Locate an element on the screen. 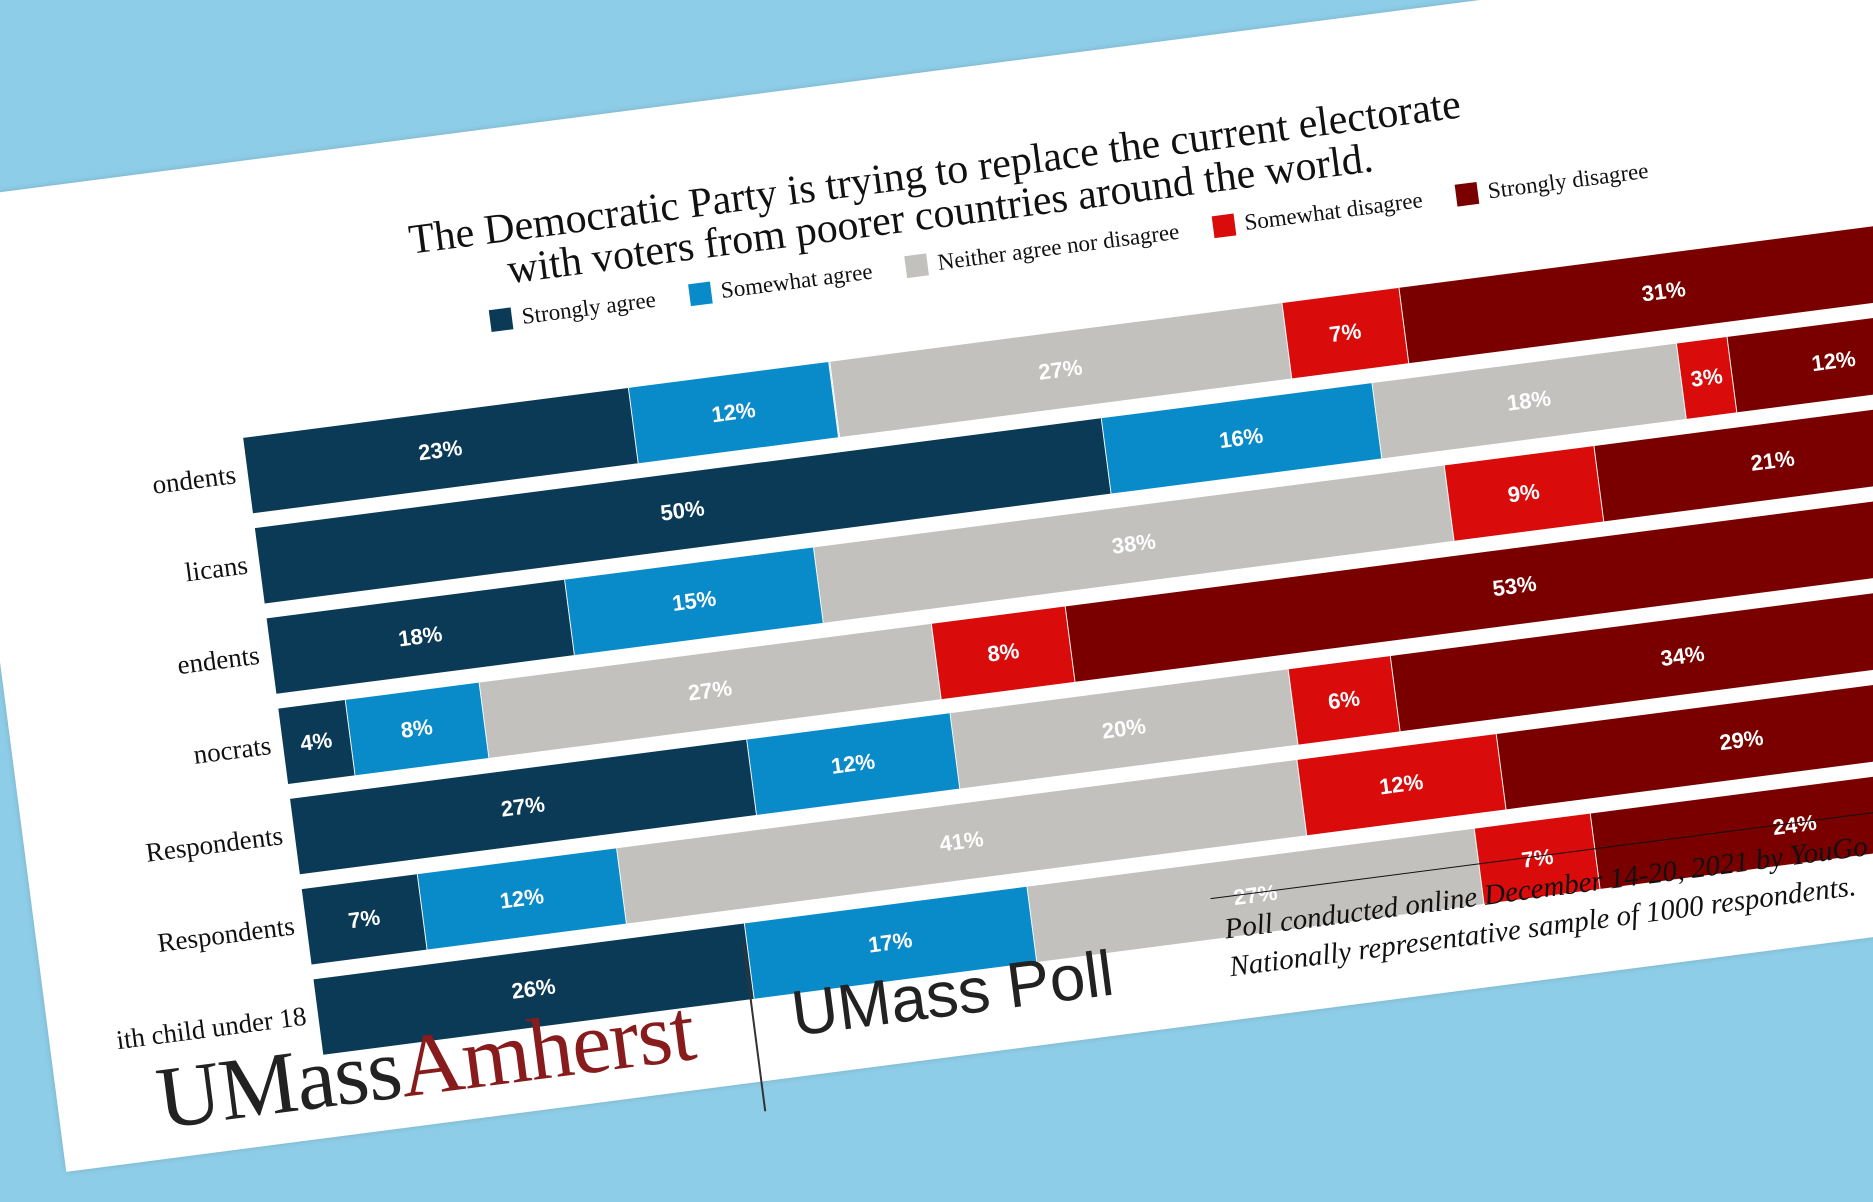 This screenshot has height=1202, width=1873. bar-value-label: 31% is located at coordinates (1664, 291).